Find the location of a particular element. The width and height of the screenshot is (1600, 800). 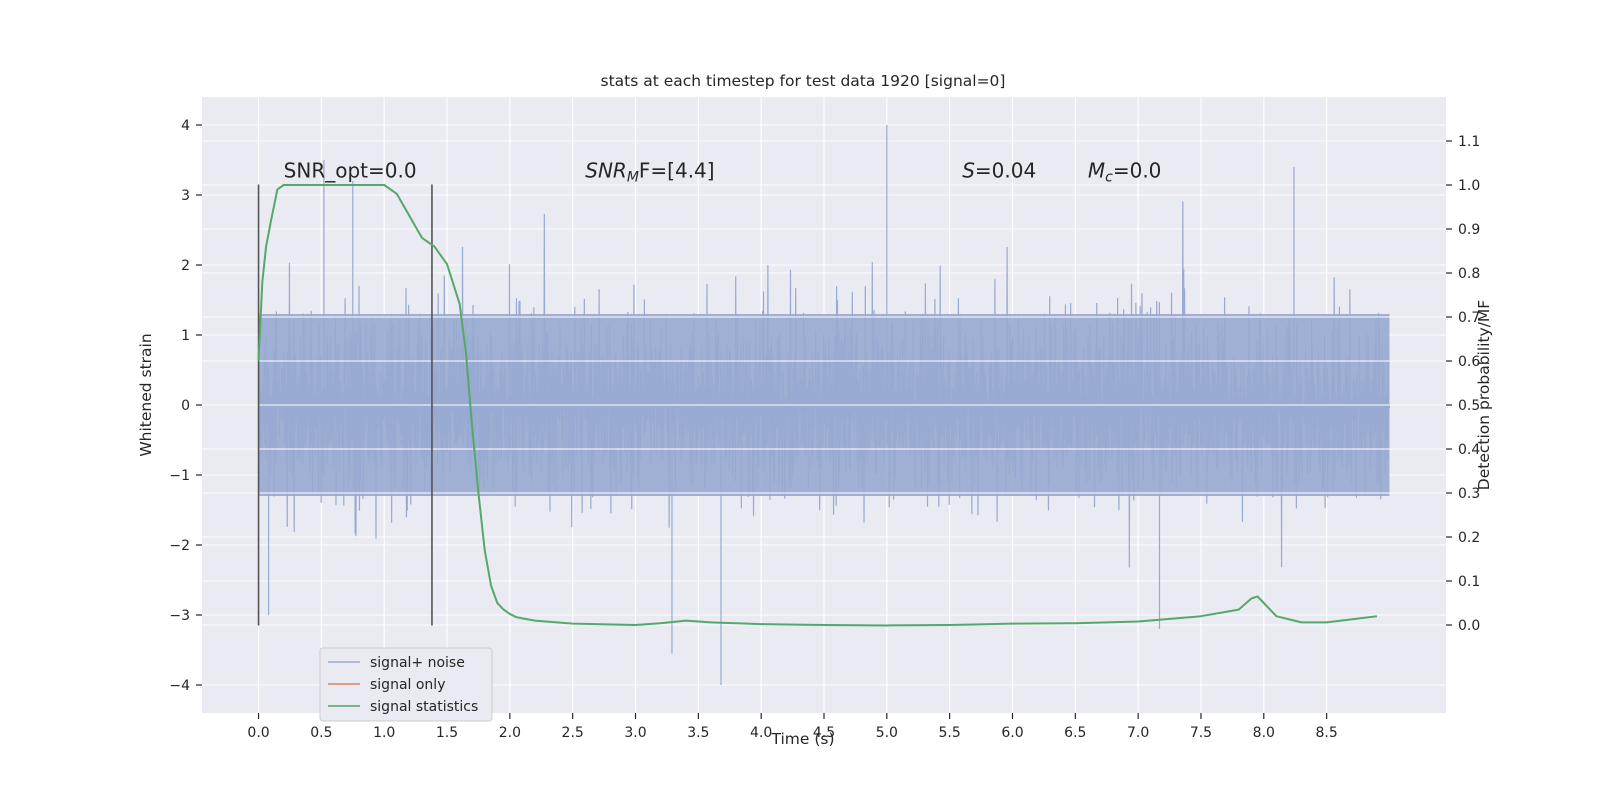

annotation-text: SNRMF=[4.4] is located at coordinates (649, 172).